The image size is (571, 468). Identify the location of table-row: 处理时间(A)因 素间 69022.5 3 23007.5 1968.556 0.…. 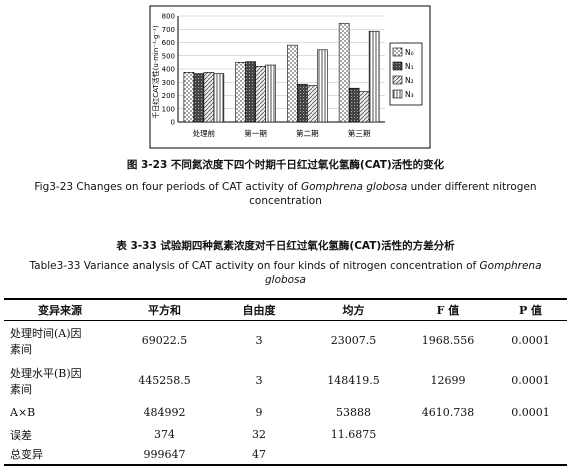
(285, 341).